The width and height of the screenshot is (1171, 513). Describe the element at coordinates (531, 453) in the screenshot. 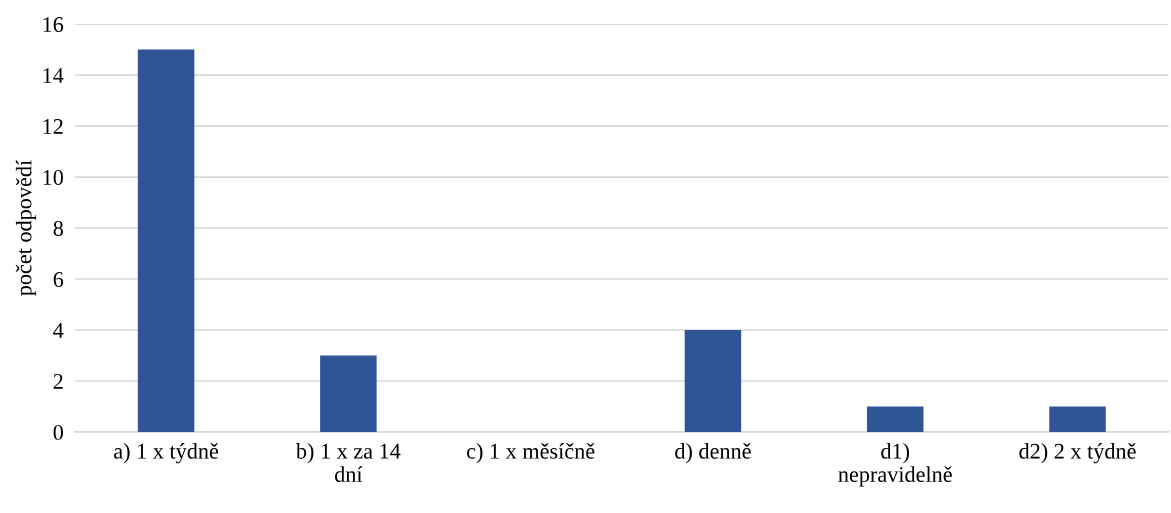

I see `x-tick-label: c) 1 x měsíčně` at that location.